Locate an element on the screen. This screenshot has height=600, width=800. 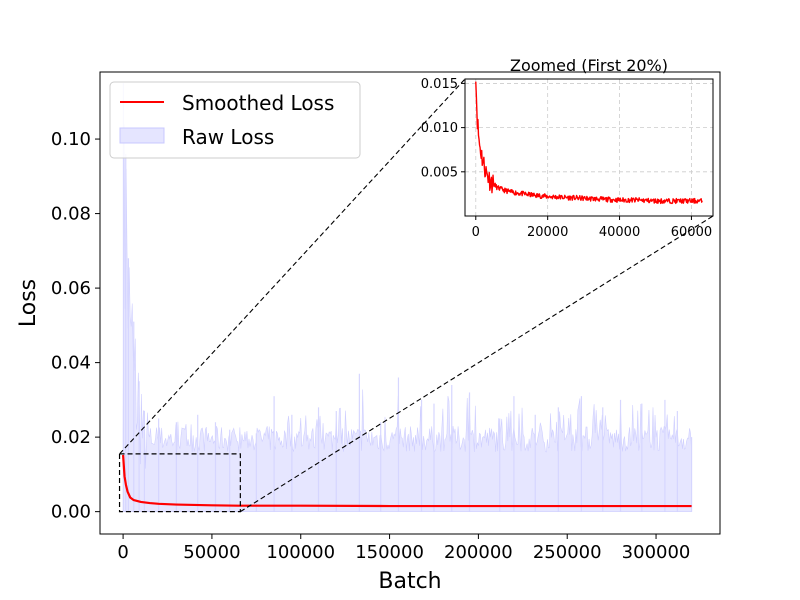
inset-y-tick-label: 0.015 is located at coordinates (439, 84).